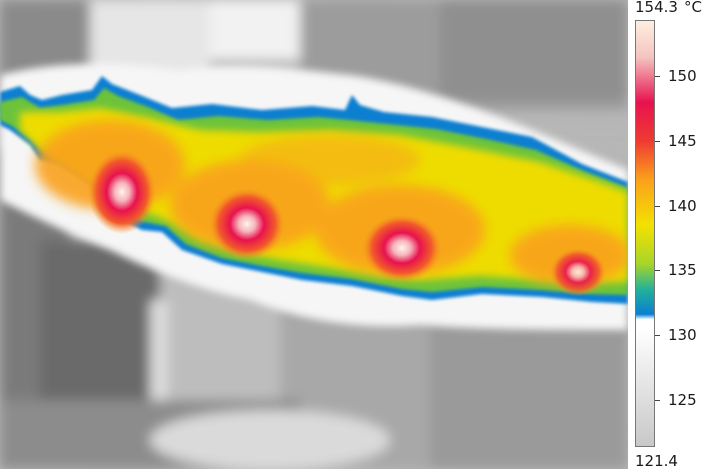  Describe the element at coordinates (682, 205) in the screenshot. I see `scale-tick-label: 140` at that location.